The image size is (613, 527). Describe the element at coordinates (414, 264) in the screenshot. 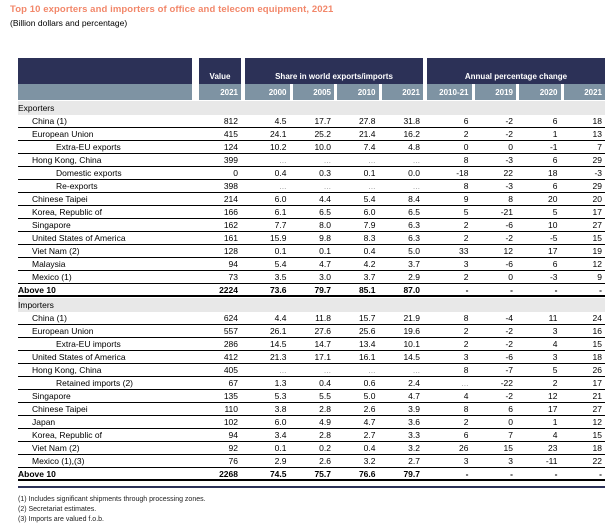

I see `cell-value: 3.7` at that location.